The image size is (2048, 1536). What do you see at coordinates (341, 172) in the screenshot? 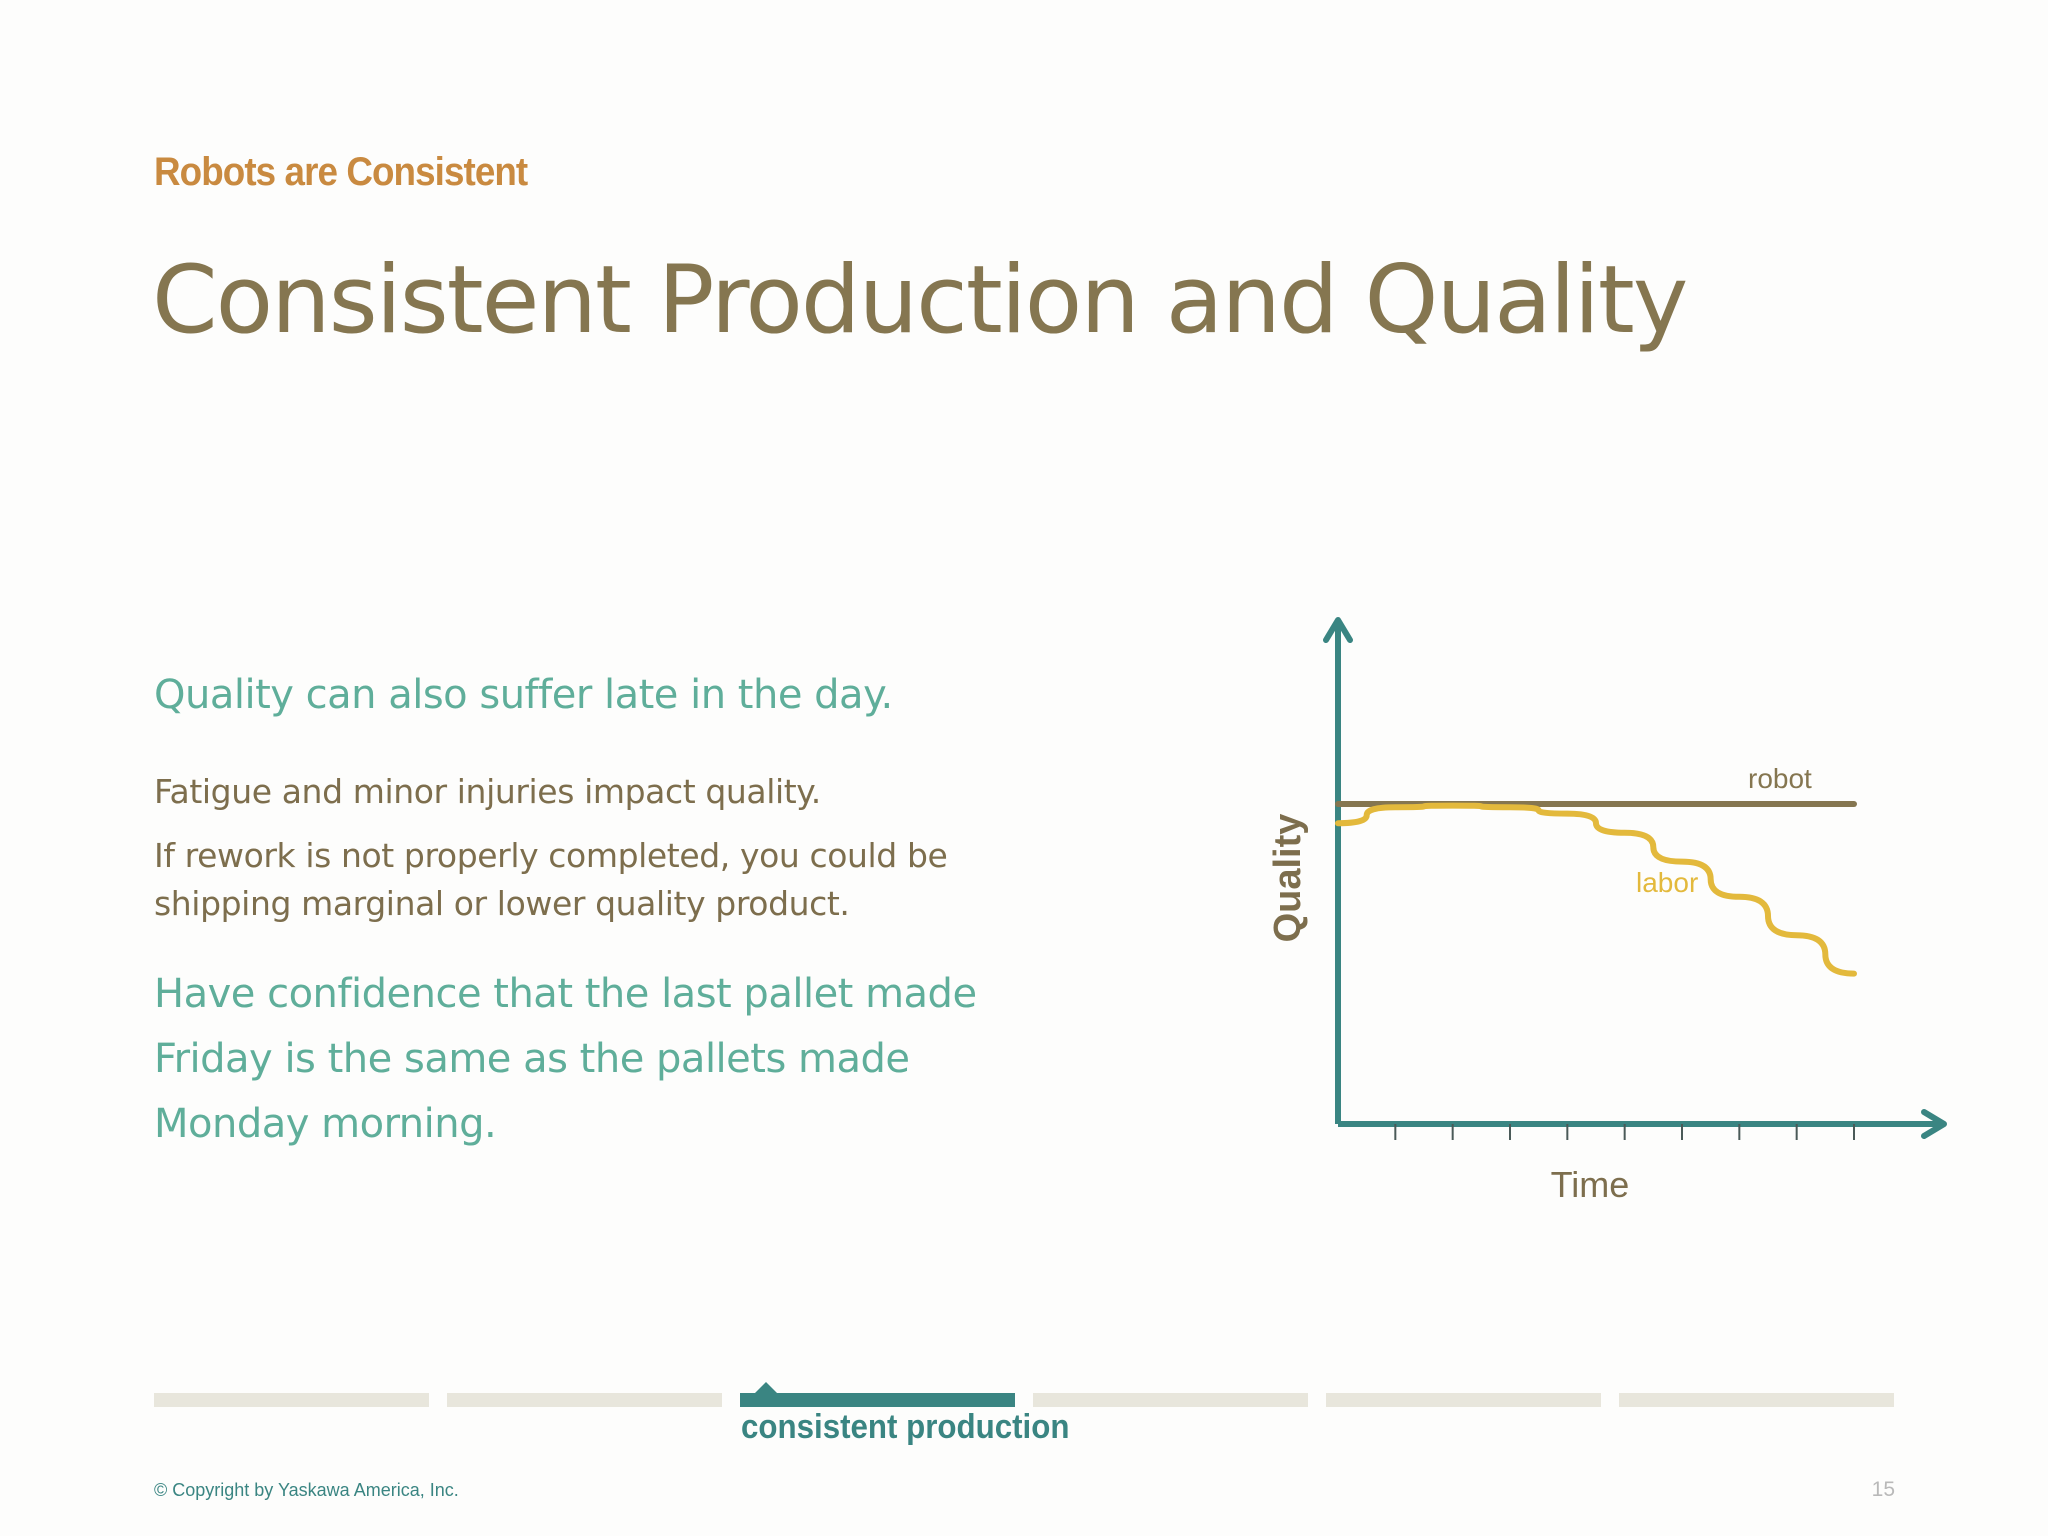
I see `section-kicker: Robots are Consistent` at bounding box center [341, 172].